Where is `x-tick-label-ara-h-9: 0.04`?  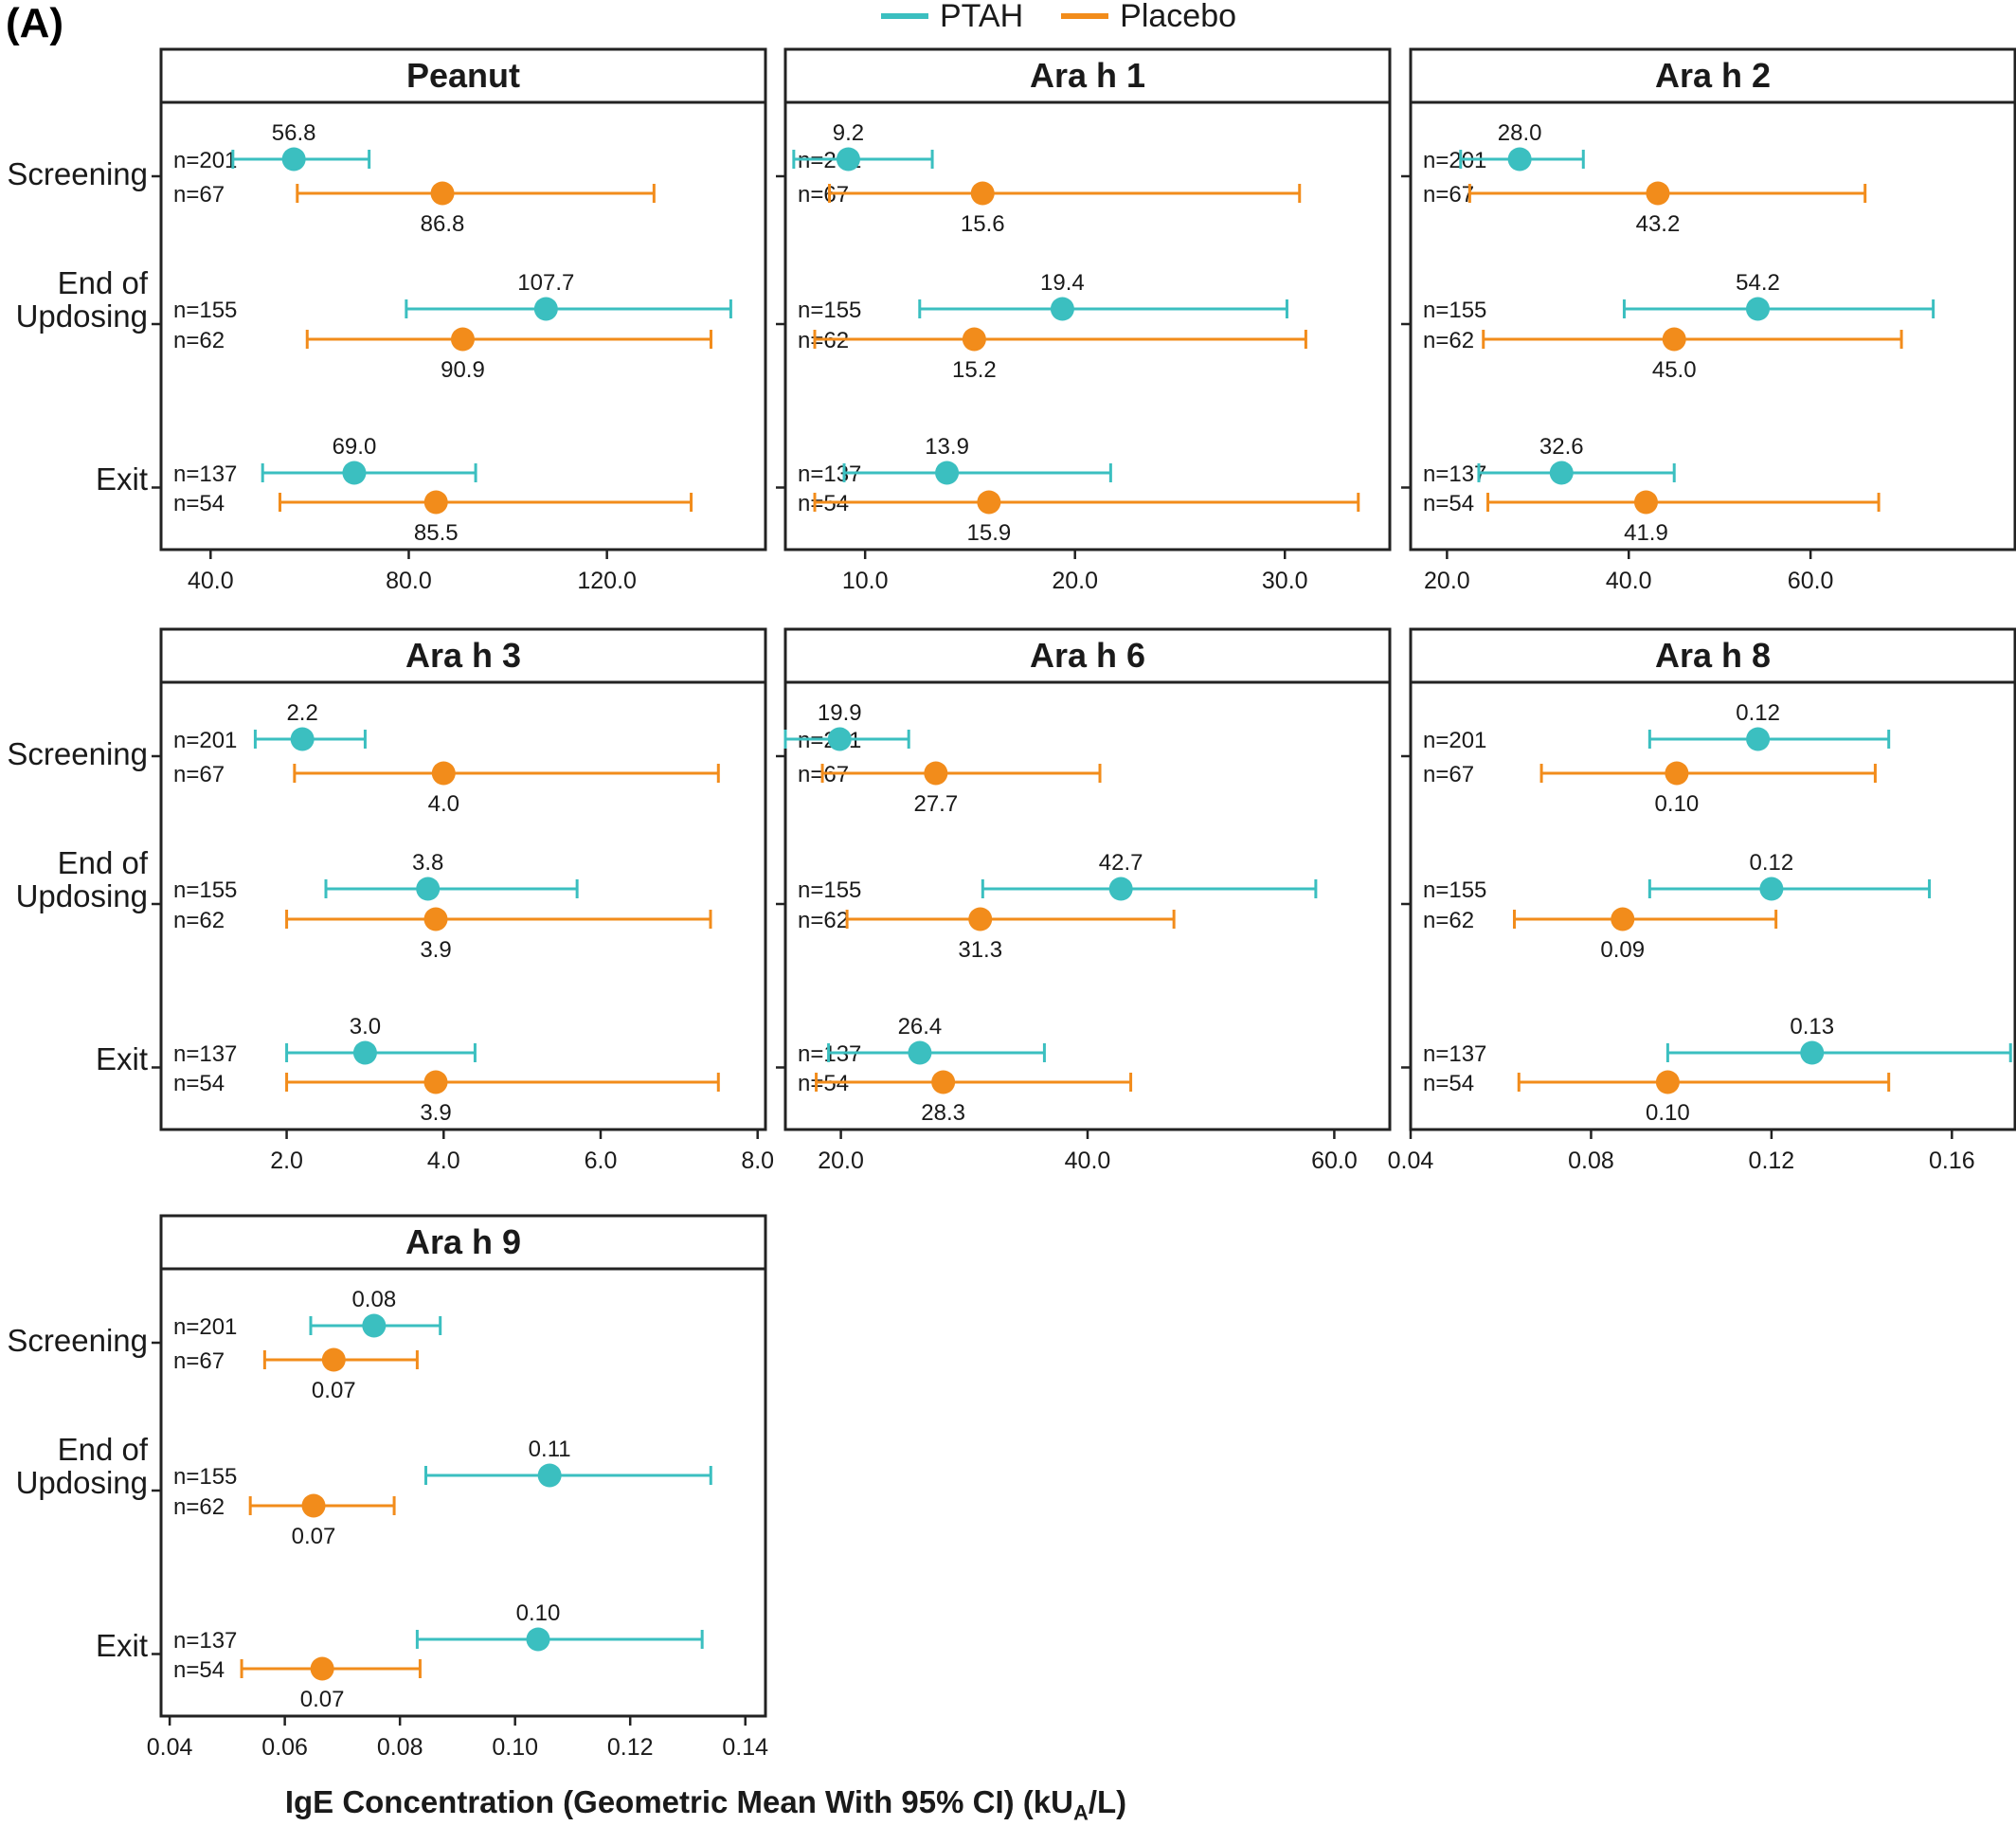
x-tick-label-ara-h-9: 0.04 is located at coordinates (170, 1747).